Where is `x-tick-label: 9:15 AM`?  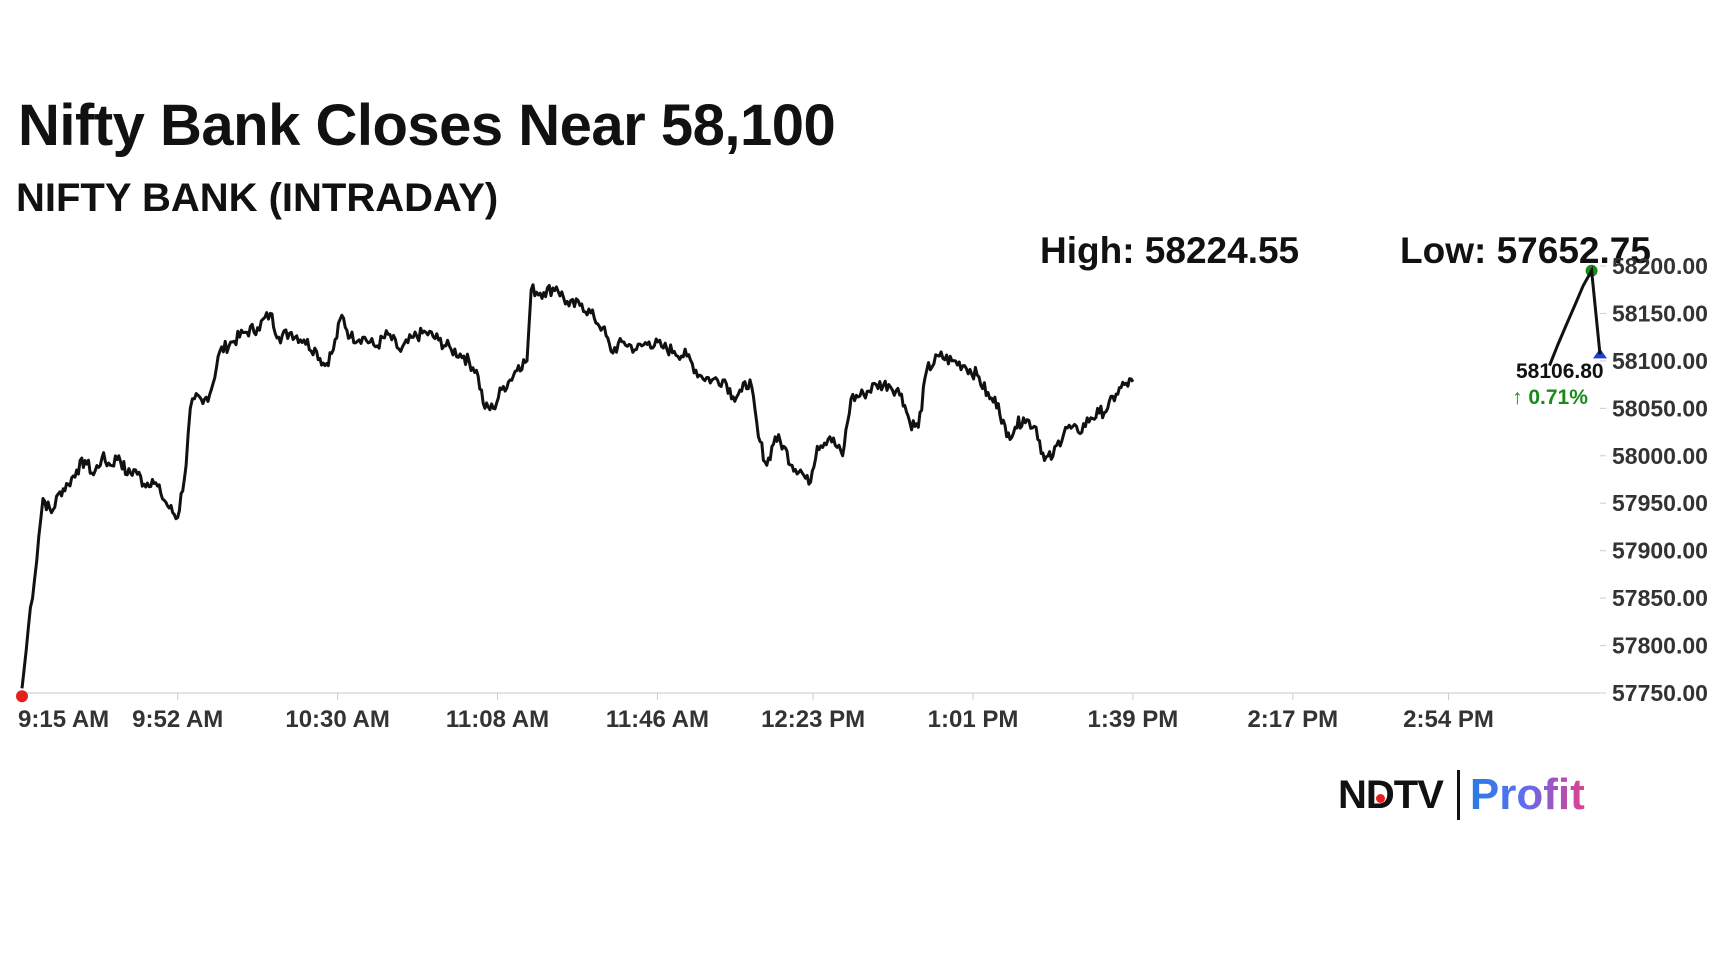 x-tick-label: 9:15 AM is located at coordinates (63, 719).